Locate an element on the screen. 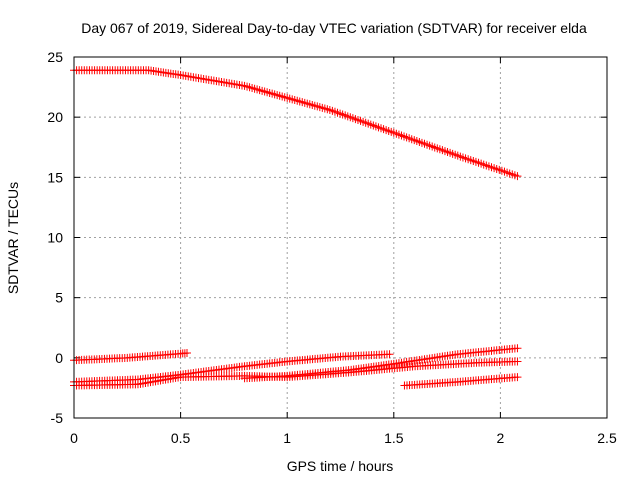 The image size is (640, 480). x-tick-label: 2.5 is located at coordinates (607, 438).